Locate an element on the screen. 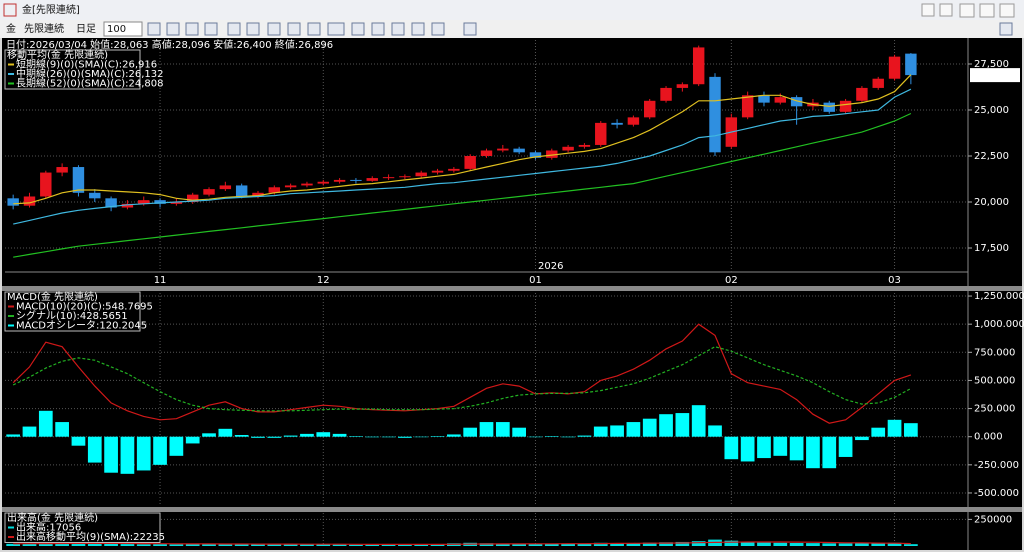  y-tick-label: 27,500 is located at coordinates (991, 64).